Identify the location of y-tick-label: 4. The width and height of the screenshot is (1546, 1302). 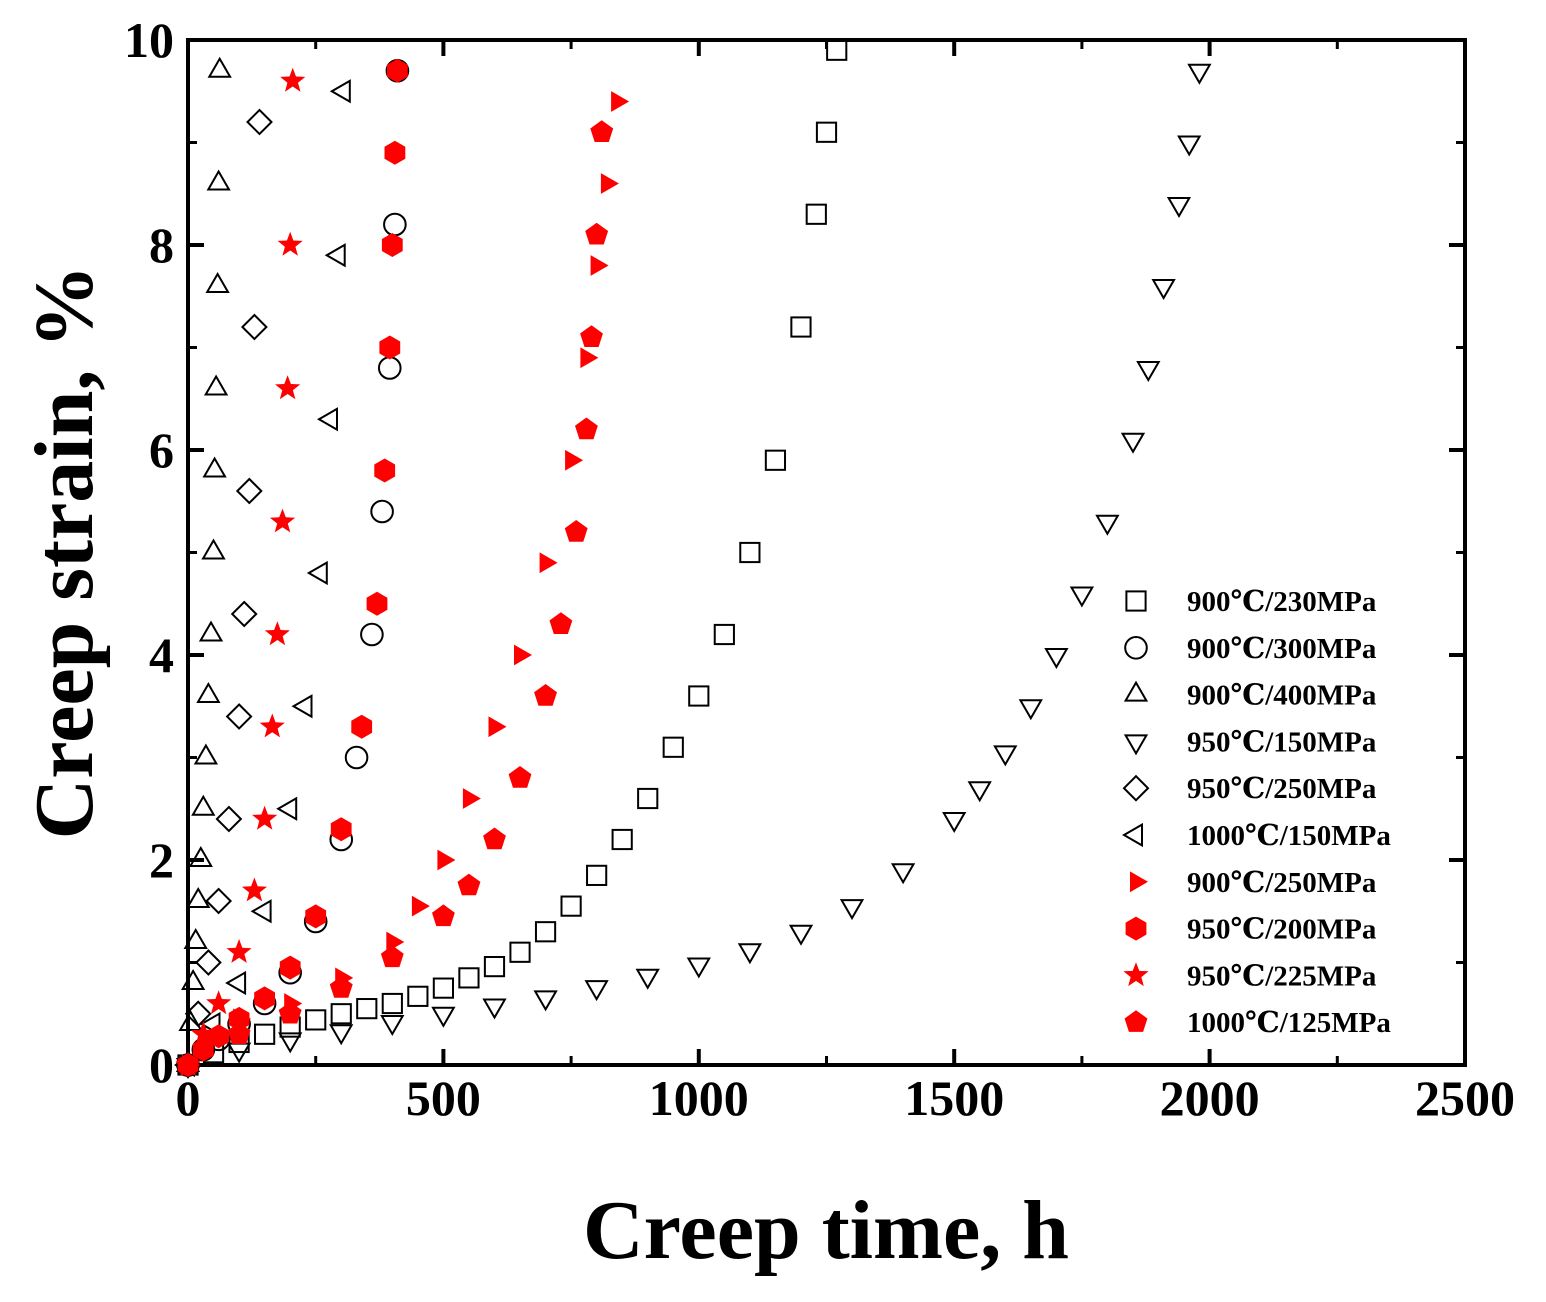
(161, 655).